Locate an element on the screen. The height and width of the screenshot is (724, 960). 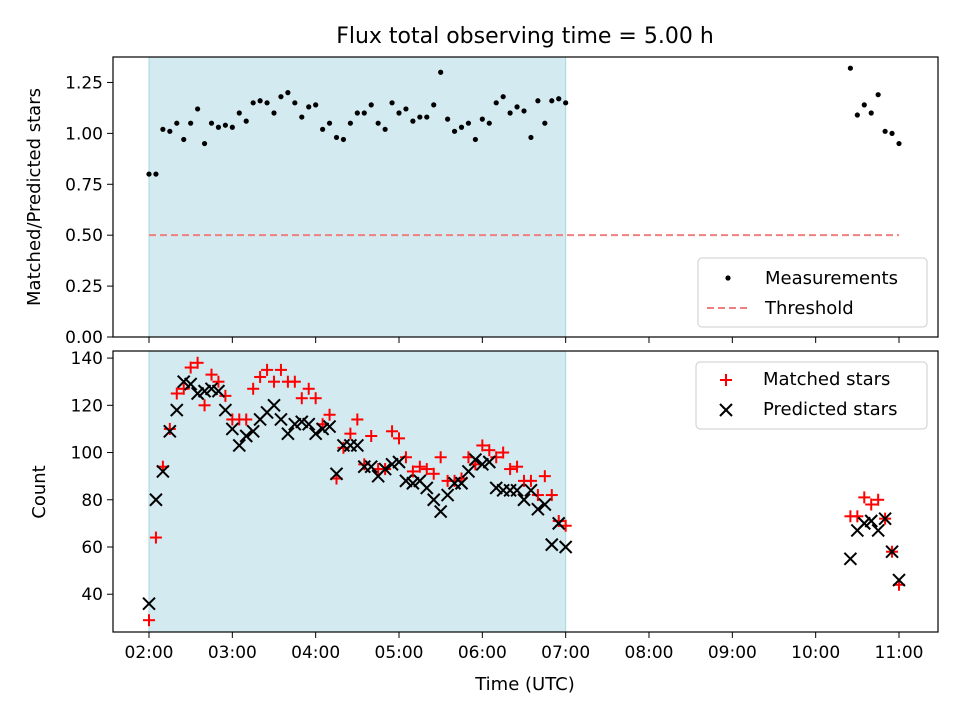
bottom-xtick-label: 10:00 is located at coordinates (815, 653).